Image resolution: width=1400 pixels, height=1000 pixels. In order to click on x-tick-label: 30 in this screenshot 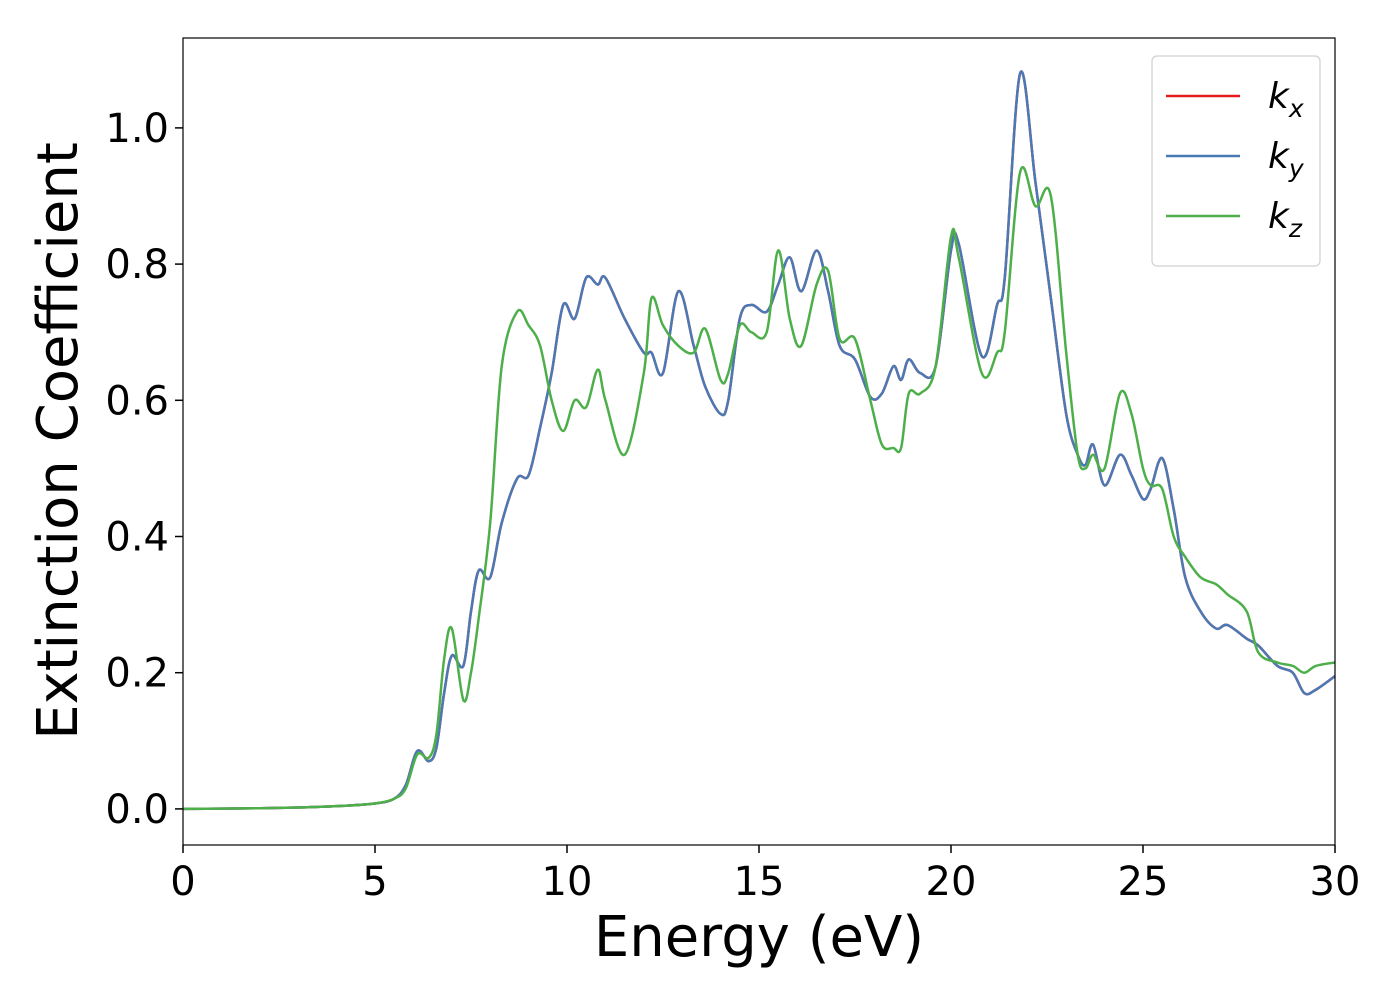, I will do `click(1335, 882)`.